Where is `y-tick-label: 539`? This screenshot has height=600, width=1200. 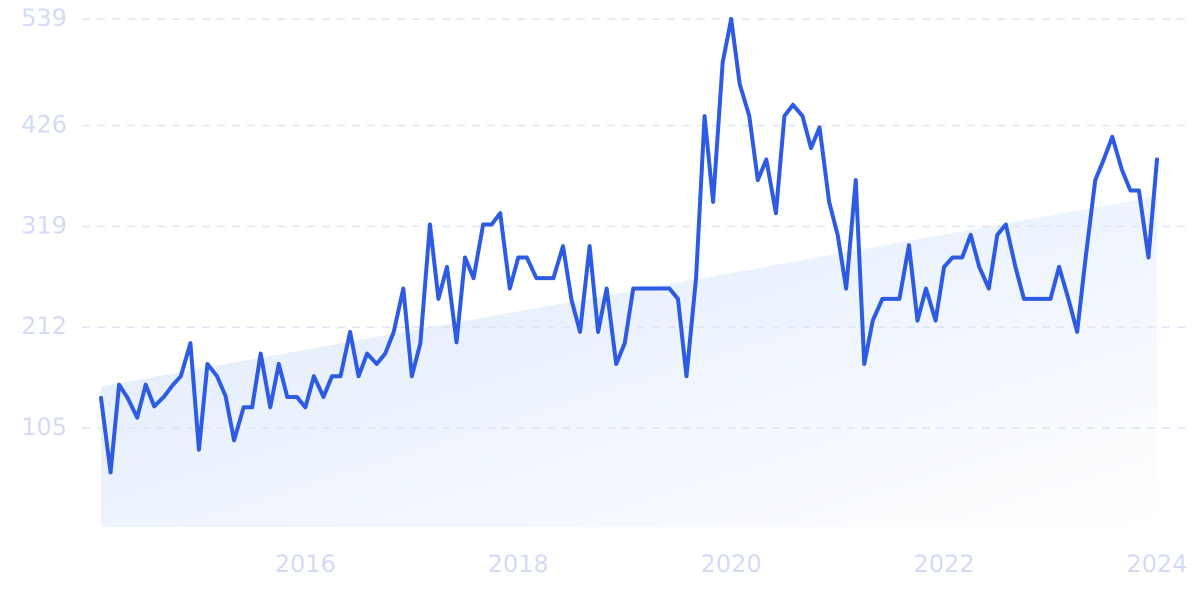
y-tick-label: 539 is located at coordinates (44, 18).